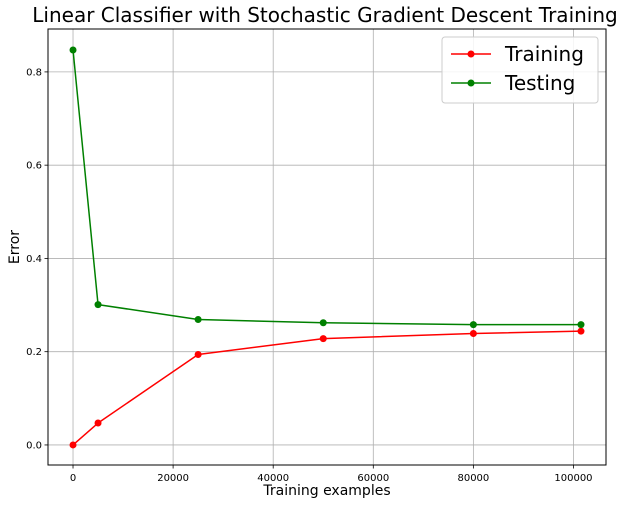 The height and width of the screenshot is (505, 629). I want to click on x-axis-title: Training examples, so click(326, 491).